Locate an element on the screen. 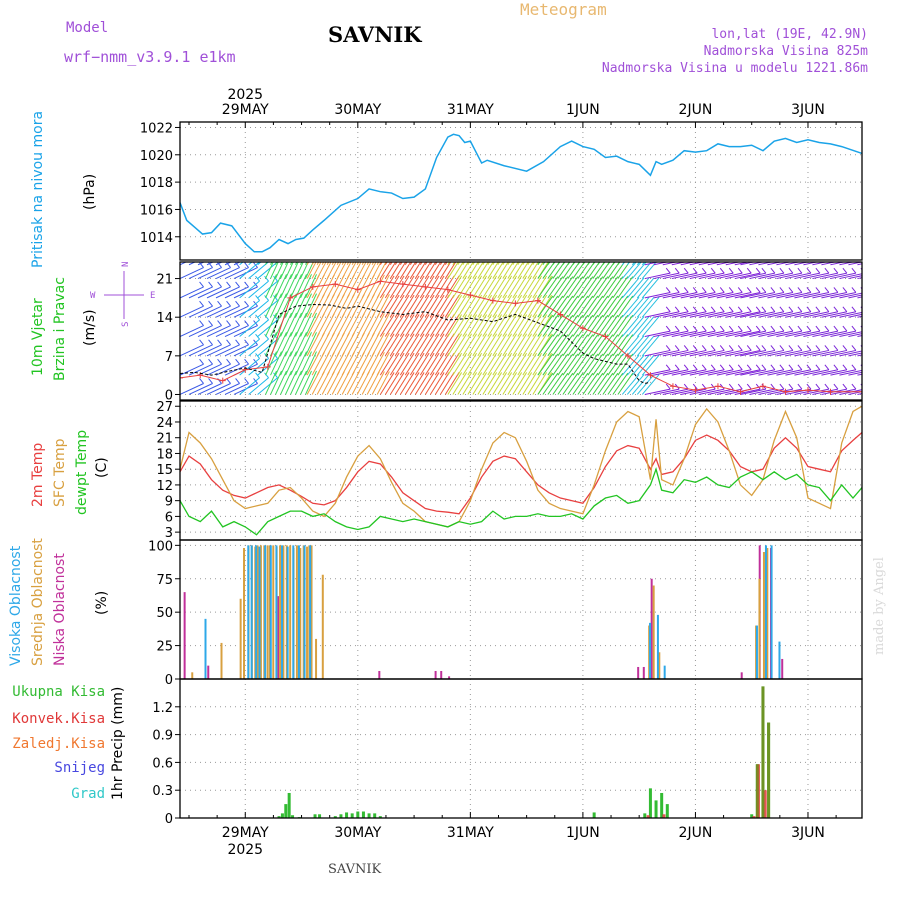 The height and width of the screenshot is (900, 900). y-tick-label: 3 is located at coordinates (169, 533).